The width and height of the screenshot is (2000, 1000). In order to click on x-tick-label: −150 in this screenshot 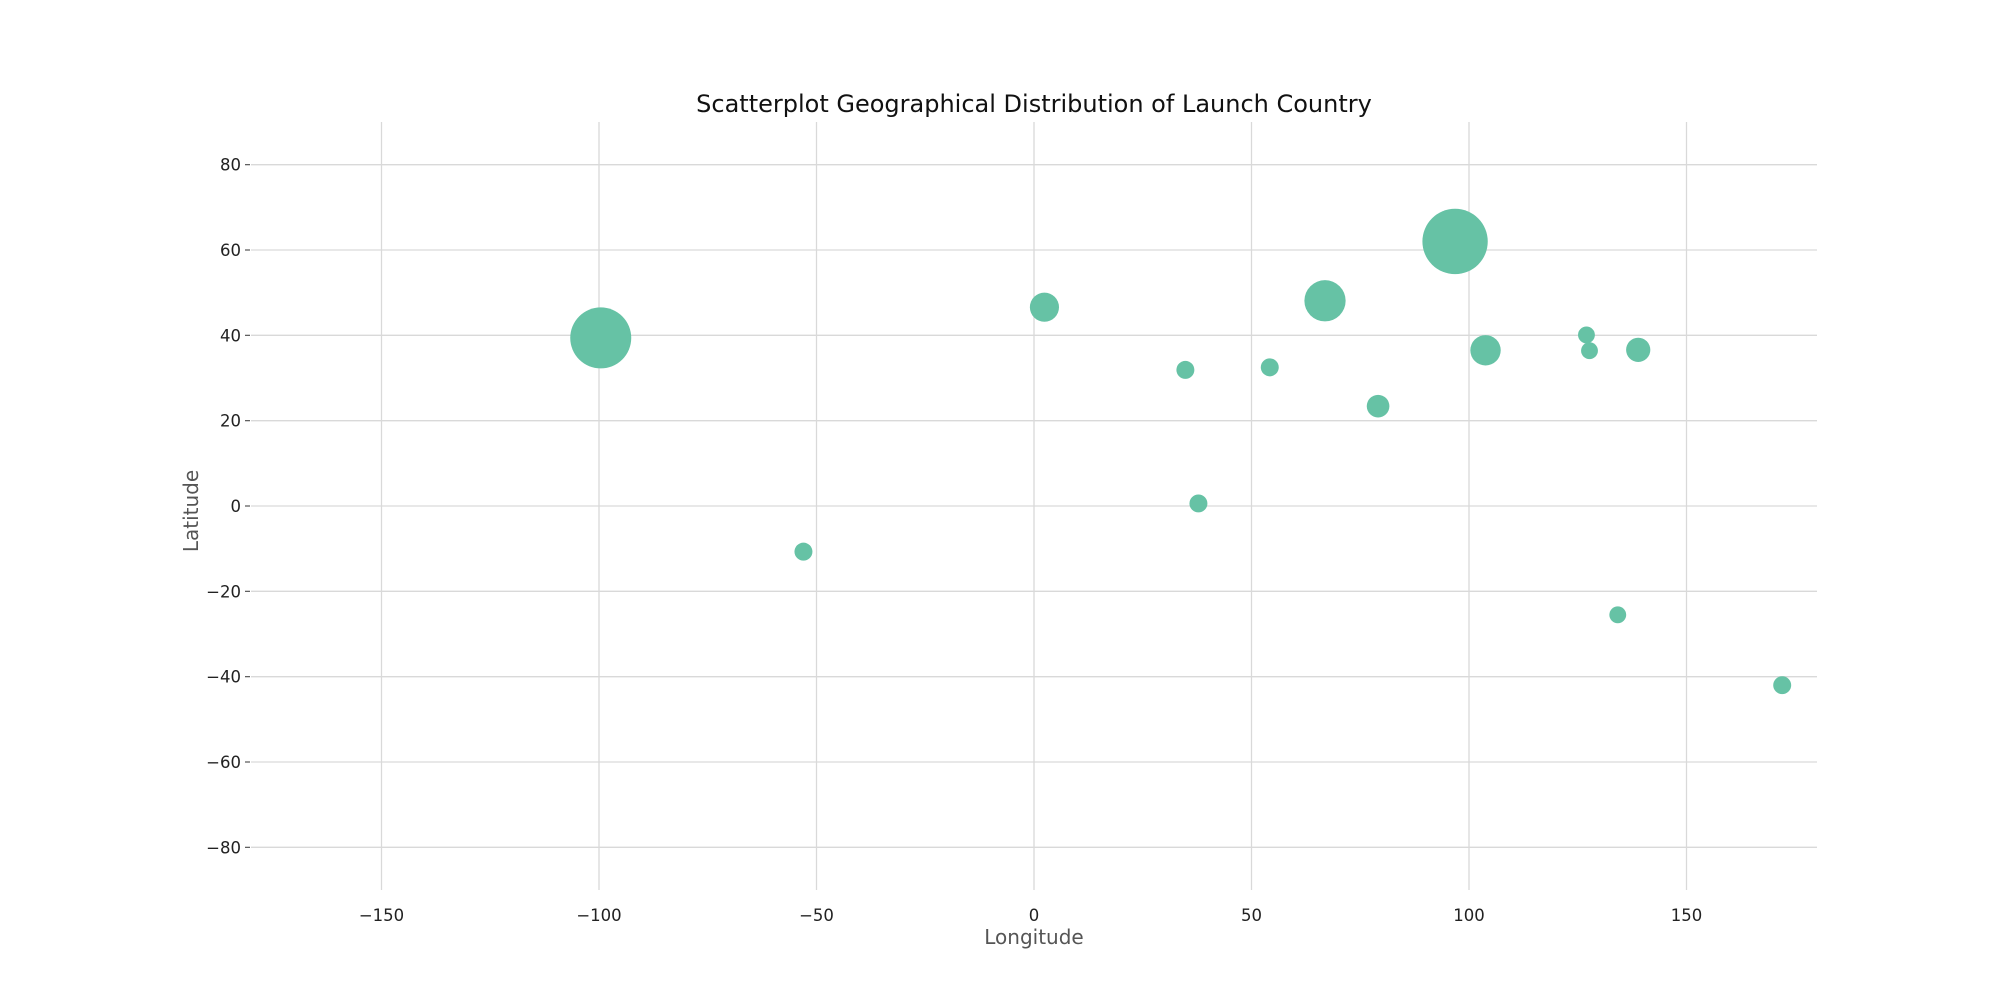, I will do `click(381, 915)`.